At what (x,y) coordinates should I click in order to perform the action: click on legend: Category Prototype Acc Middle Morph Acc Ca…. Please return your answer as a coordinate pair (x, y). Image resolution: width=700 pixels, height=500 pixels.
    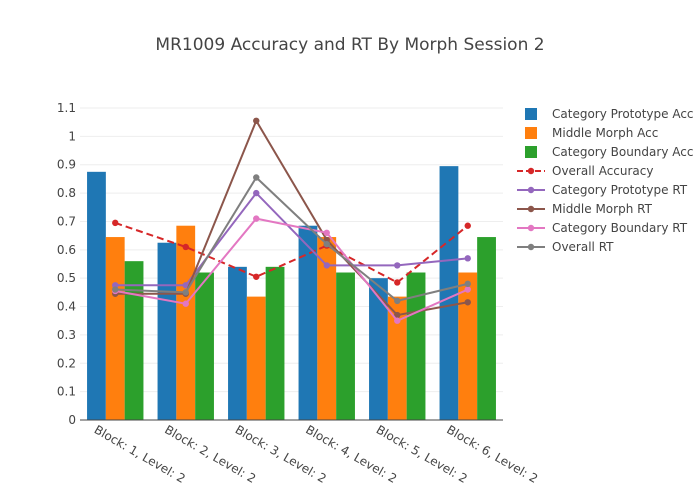
    Looking at the image, I should click on (605, 180).